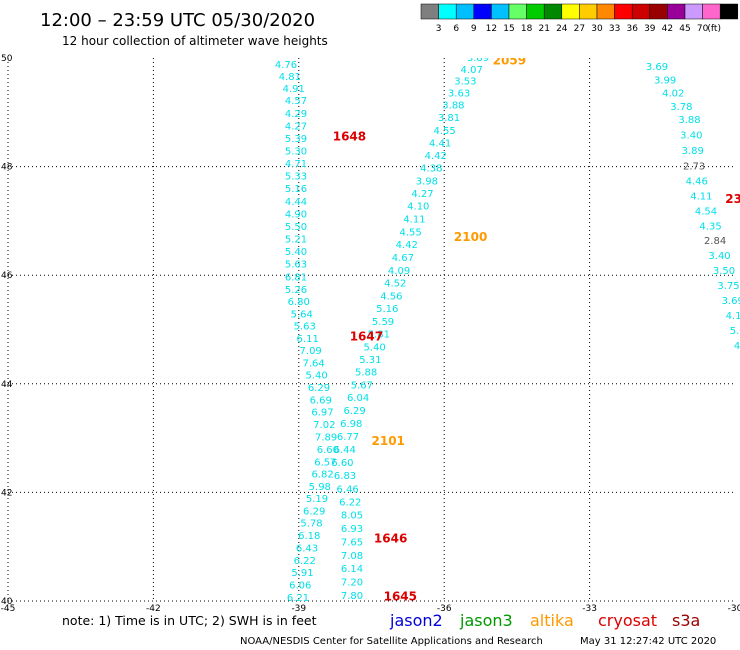  What do you see at coordinates (379, 335) in the screenshot?
I see `wave-height-value: 5.81` at bounding box center [379, 335].